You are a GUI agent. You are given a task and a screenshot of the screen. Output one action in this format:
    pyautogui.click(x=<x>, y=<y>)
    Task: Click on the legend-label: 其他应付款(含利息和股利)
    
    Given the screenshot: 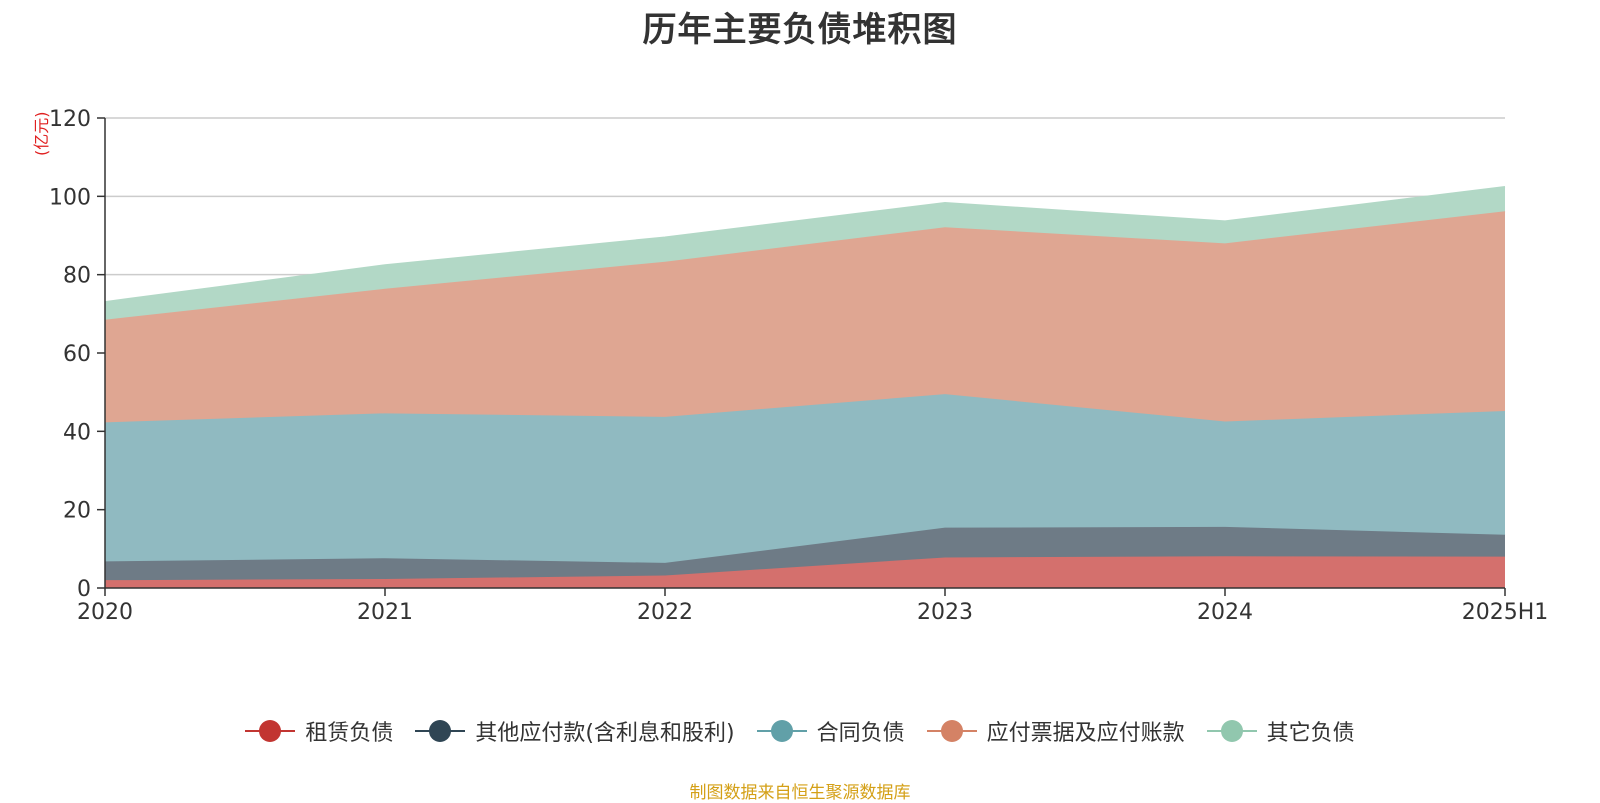 What is the action you would take?
    pyautogui.click(x=604, y=731)
    